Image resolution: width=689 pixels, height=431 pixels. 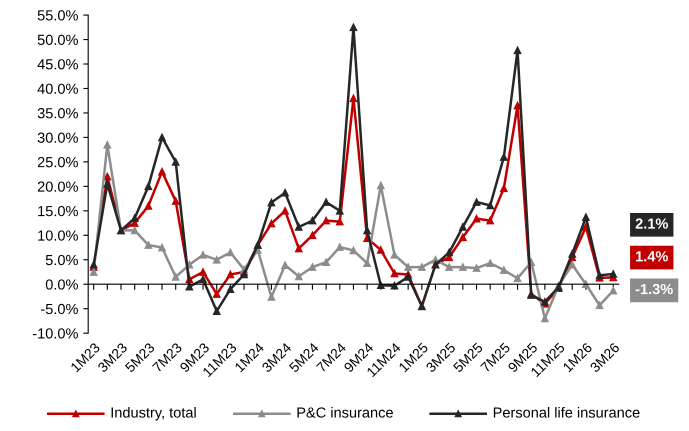 I want to click on y-tick-label: 10.0%, so click(x=58, y=235).